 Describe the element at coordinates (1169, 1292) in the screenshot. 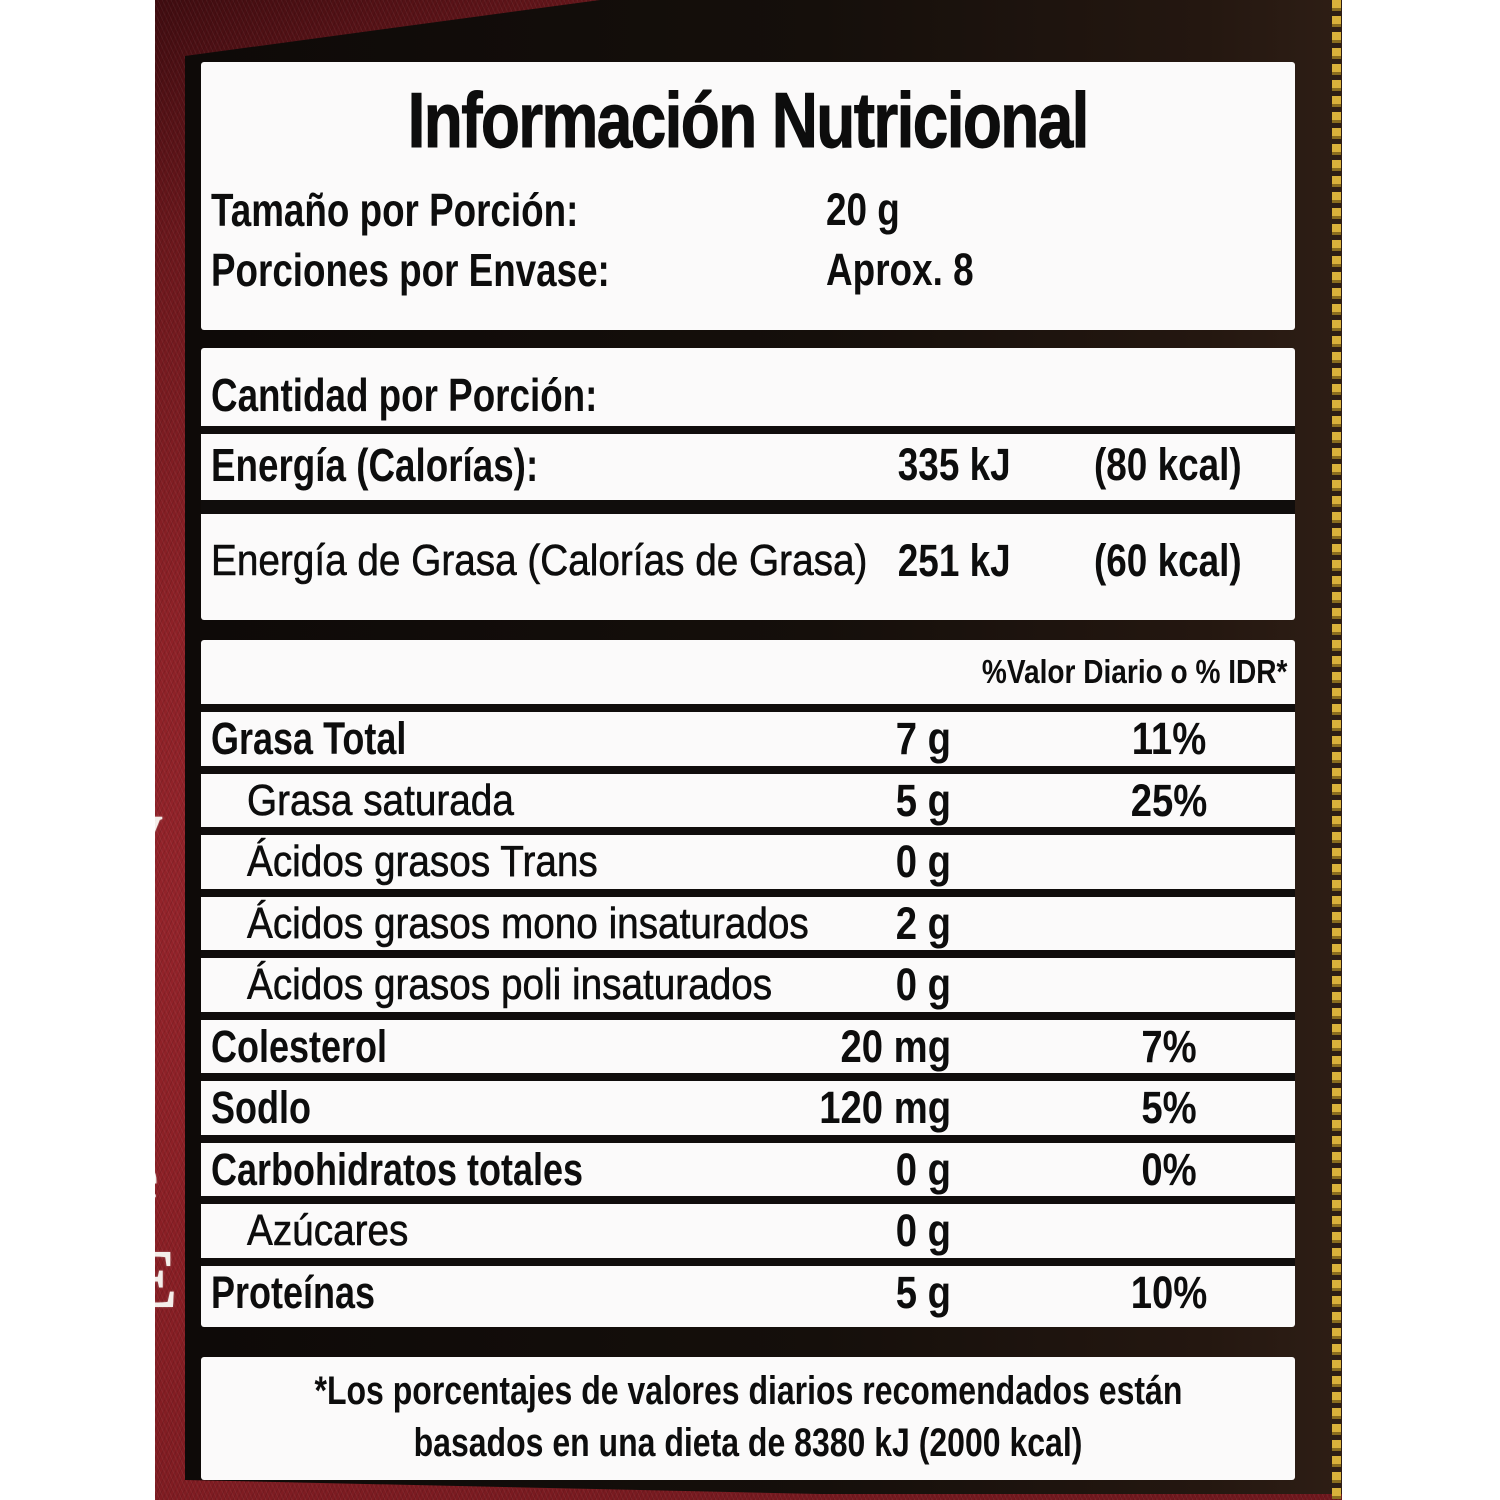

I see `nutrient-dv: 10%` at that location.